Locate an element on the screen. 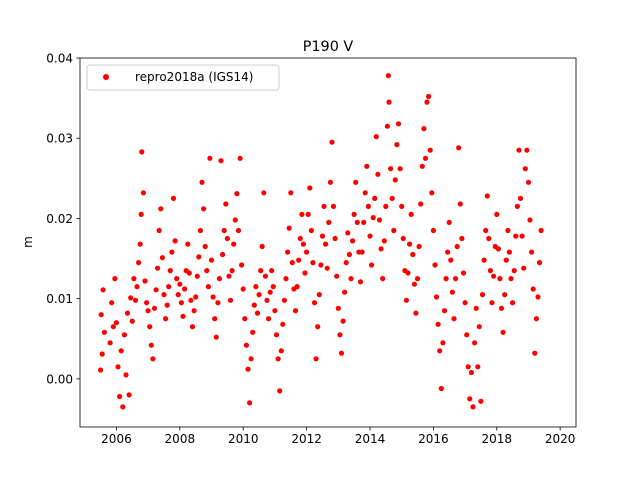  x-tick-label: 2016 is located at coordinates (433, 439).